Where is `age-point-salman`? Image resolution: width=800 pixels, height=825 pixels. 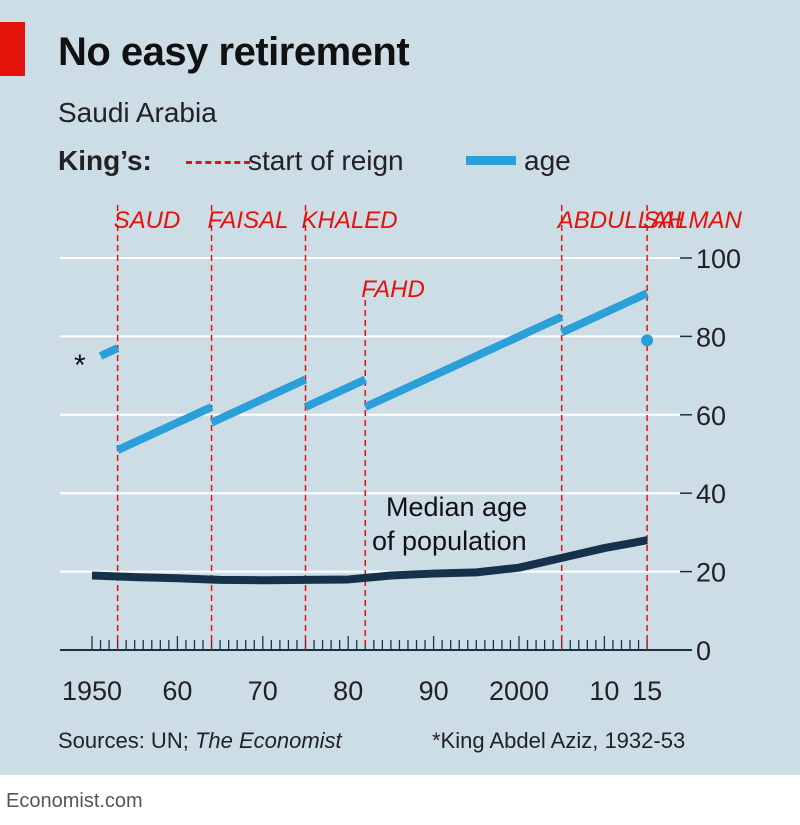 age-point-salman is located at coordinates (647, 340).